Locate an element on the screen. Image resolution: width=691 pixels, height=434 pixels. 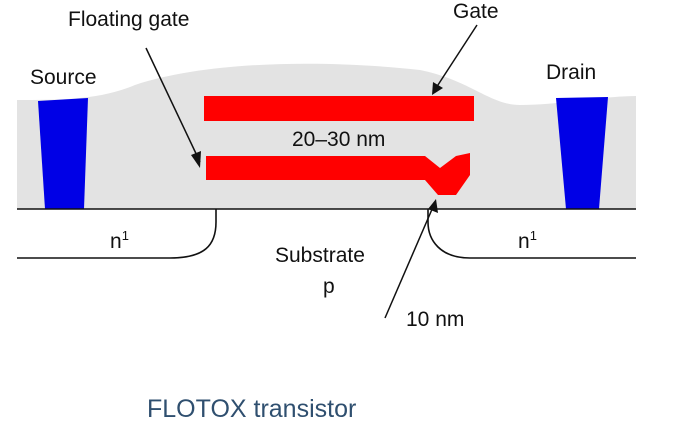
source-contact is located at coordinates (63, 153).